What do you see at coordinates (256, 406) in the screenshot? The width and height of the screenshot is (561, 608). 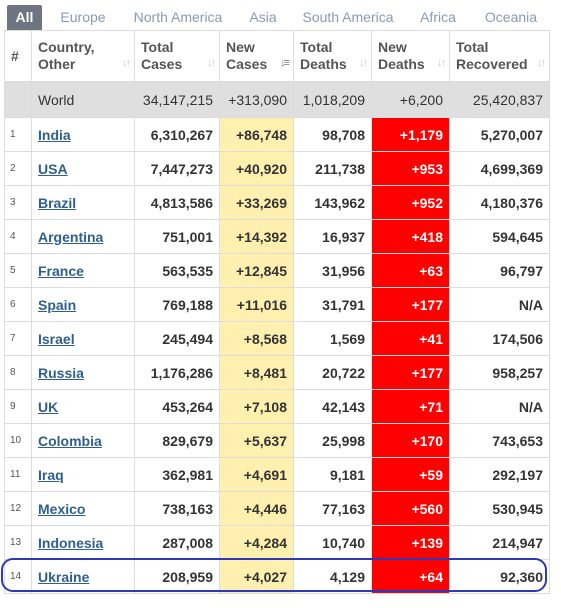 I see `new-cases-cell: +7,108` at bounding box center [256, 406].